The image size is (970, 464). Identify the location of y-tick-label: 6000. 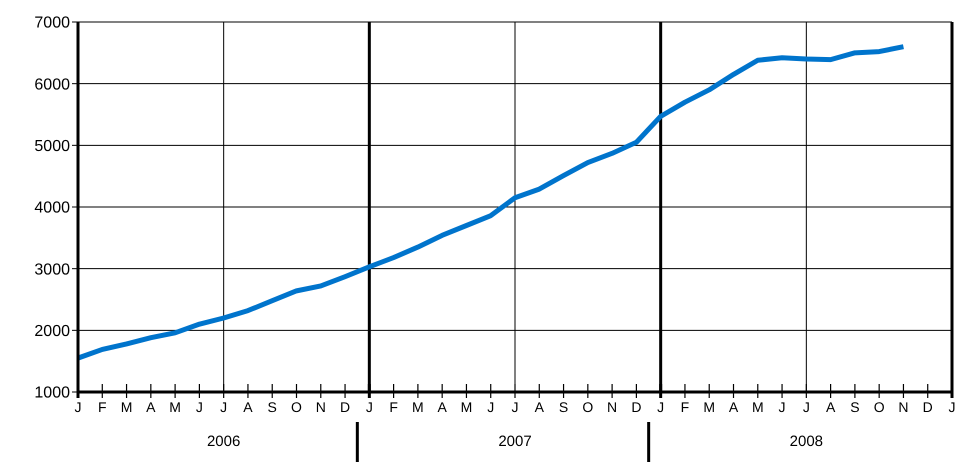
(52, 85).